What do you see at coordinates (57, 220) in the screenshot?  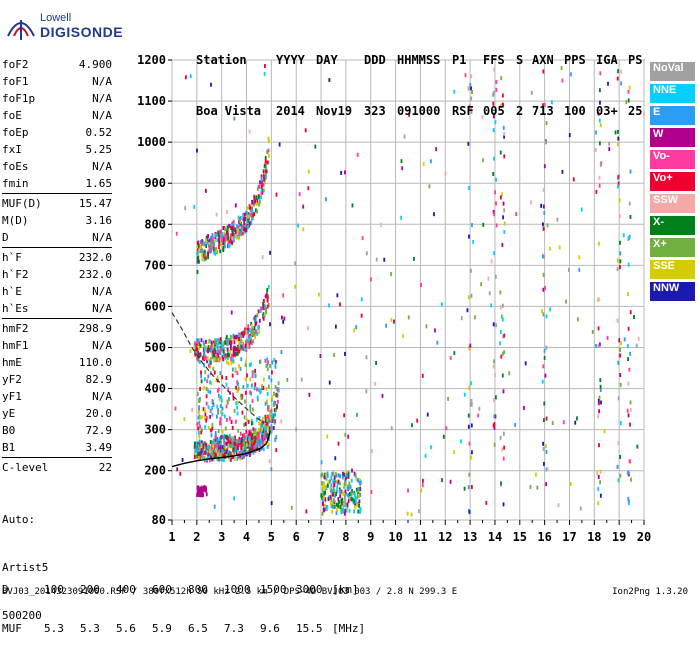 I see `param-row: M(D) 3.16` at bounding box center [57, 220].